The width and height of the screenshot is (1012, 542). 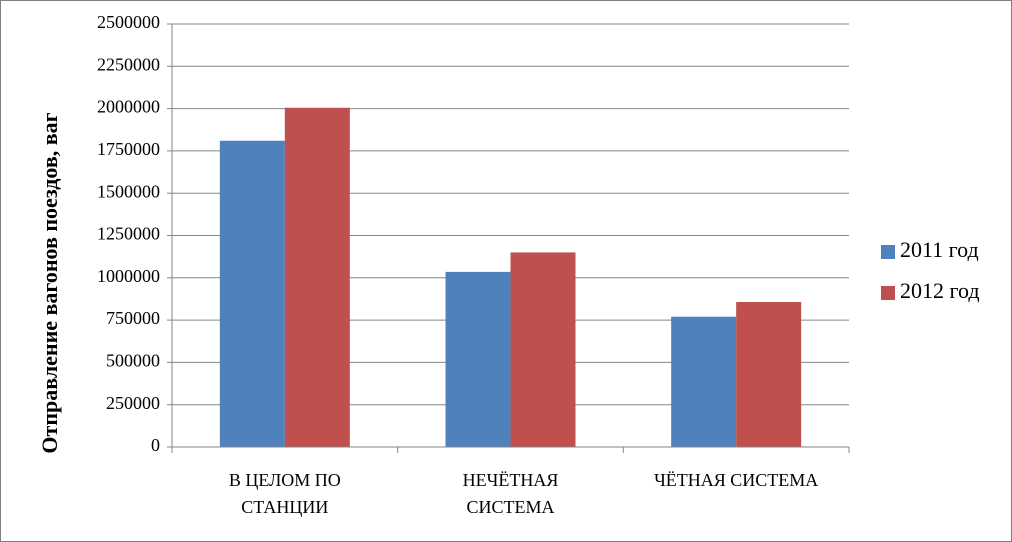 What do you see at coordinates (133, 318) in the screenshot?
I see `y-tick-label: 750000` at bounding box center [133, 318].